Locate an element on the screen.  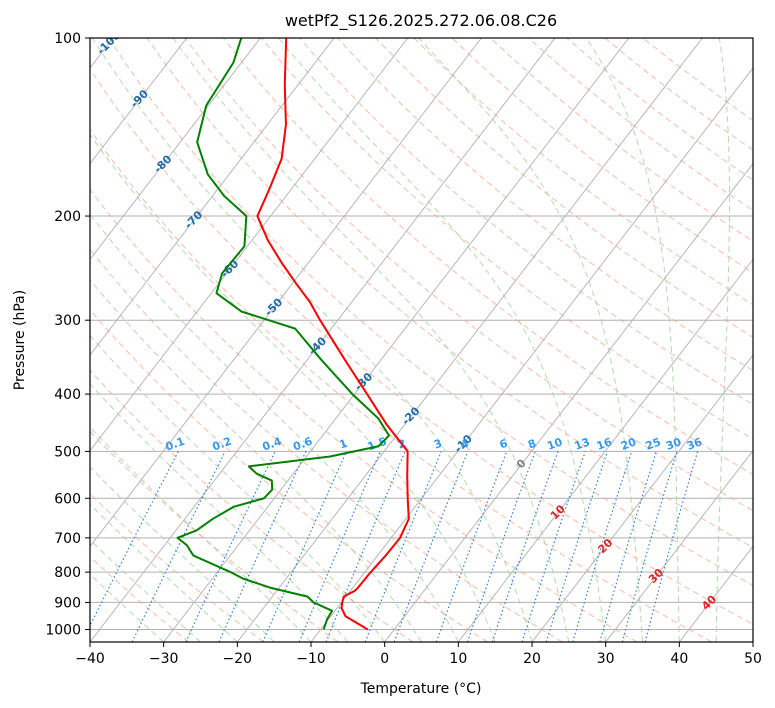
mixing-ratio-label: 1 is located at coordinates (344, 444).